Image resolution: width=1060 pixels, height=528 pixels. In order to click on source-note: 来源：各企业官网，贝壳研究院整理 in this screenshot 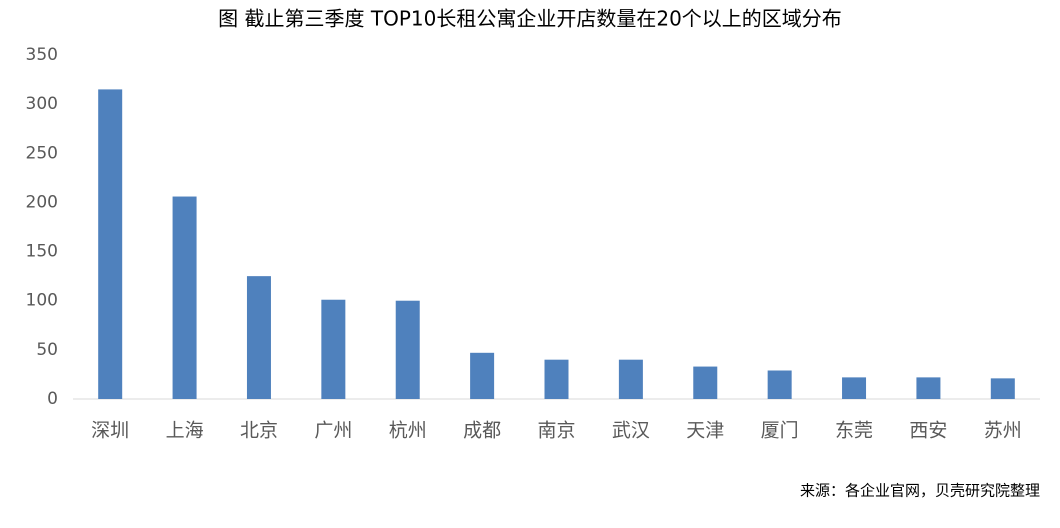, I will do `click(920, 491)`.